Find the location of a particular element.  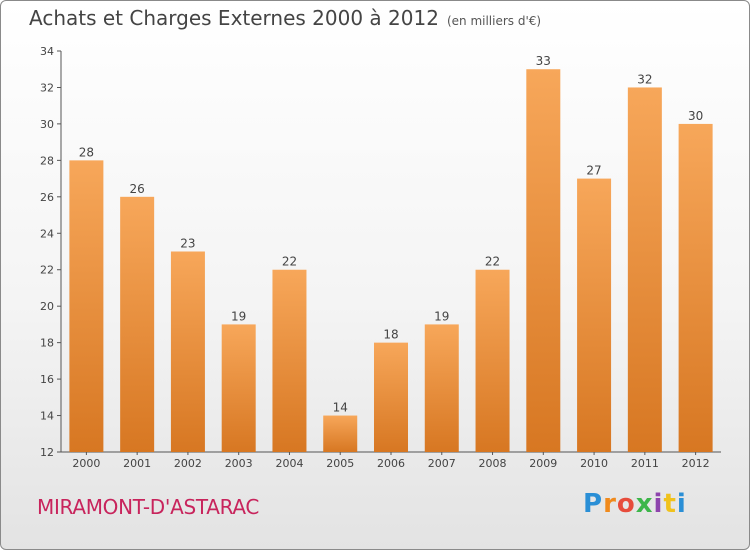

x-tick-label: 2002 is located at coordinates (188, 463).